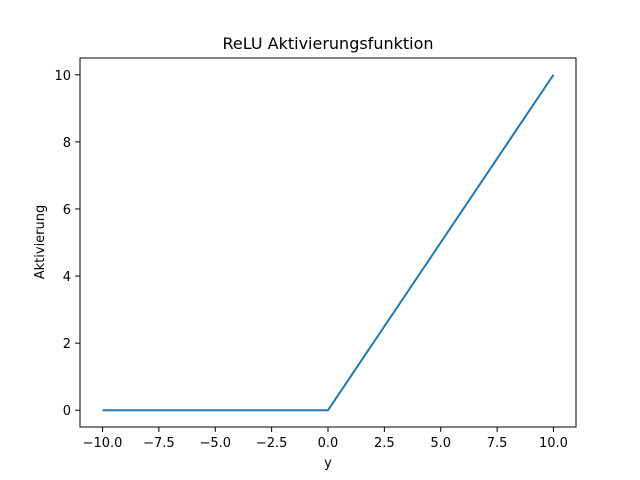 The image size is (640, 480). What do you see at coordinates (440, 443) in the screenshot?
I see `x-tick-label: 5.0` at bounding box center [440, 443].